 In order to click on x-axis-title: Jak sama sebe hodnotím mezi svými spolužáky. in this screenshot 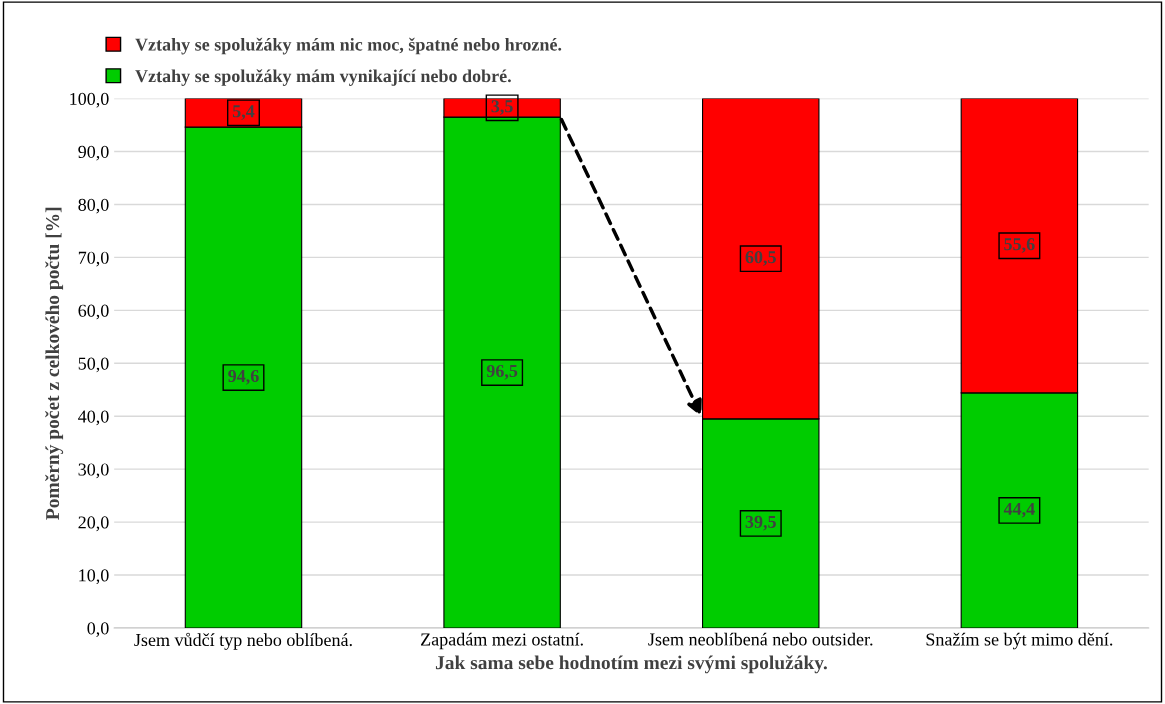, I will do `click(631, 664)`.